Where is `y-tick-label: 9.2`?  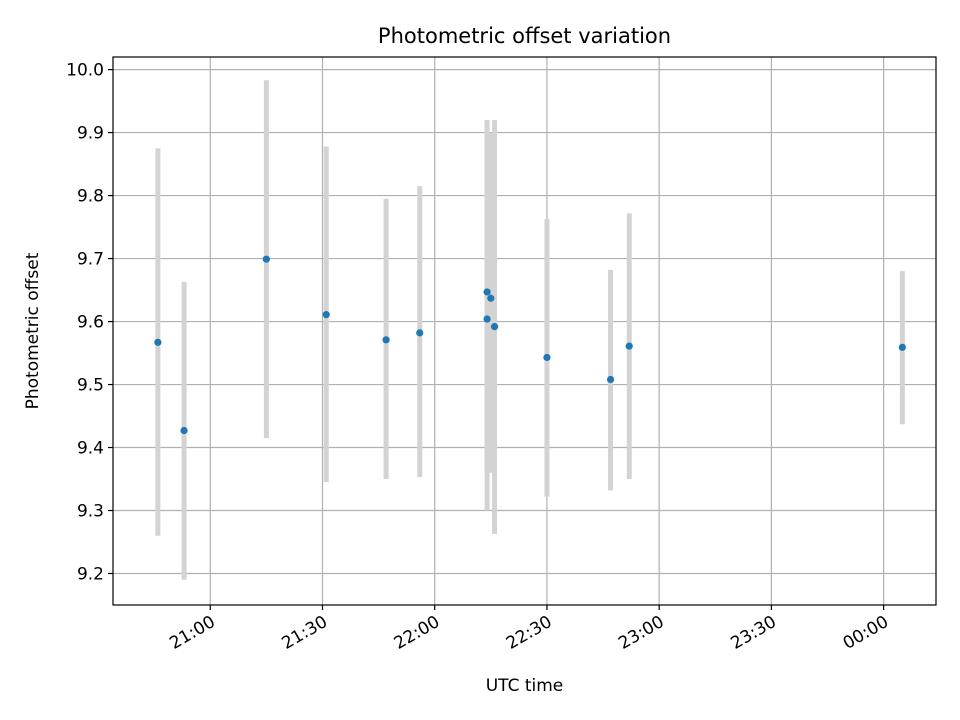
y-tick-label: 9.2 is located at coordinates (90, 575).